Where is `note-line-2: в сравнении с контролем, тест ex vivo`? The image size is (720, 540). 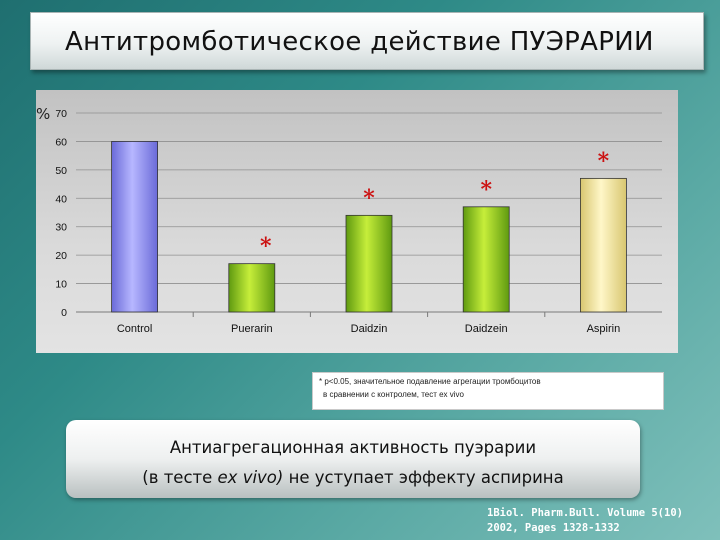 note-line-2: в сравнении с контролем, тест ex vivo is located at coordinates (394, 394).